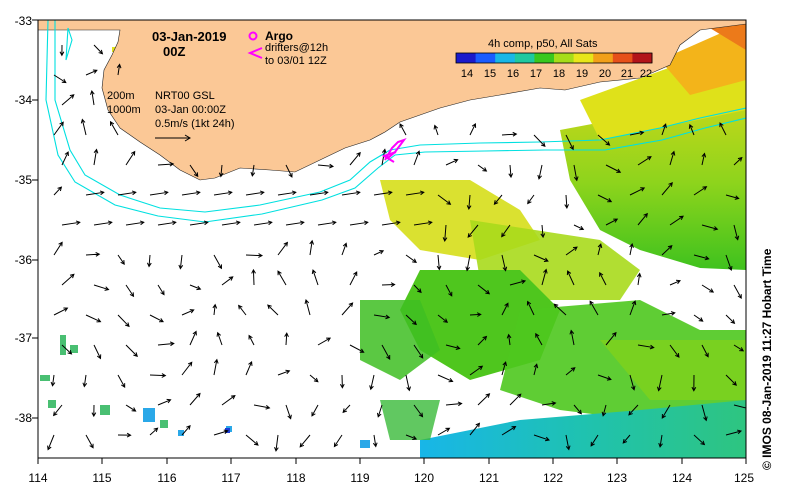 The width and height of the screenshot is (790, 492). What do you see at coordinates (24, 260) in the screenshot?
I see `lat-tick-label: -36` at bounding box center [24, 260].